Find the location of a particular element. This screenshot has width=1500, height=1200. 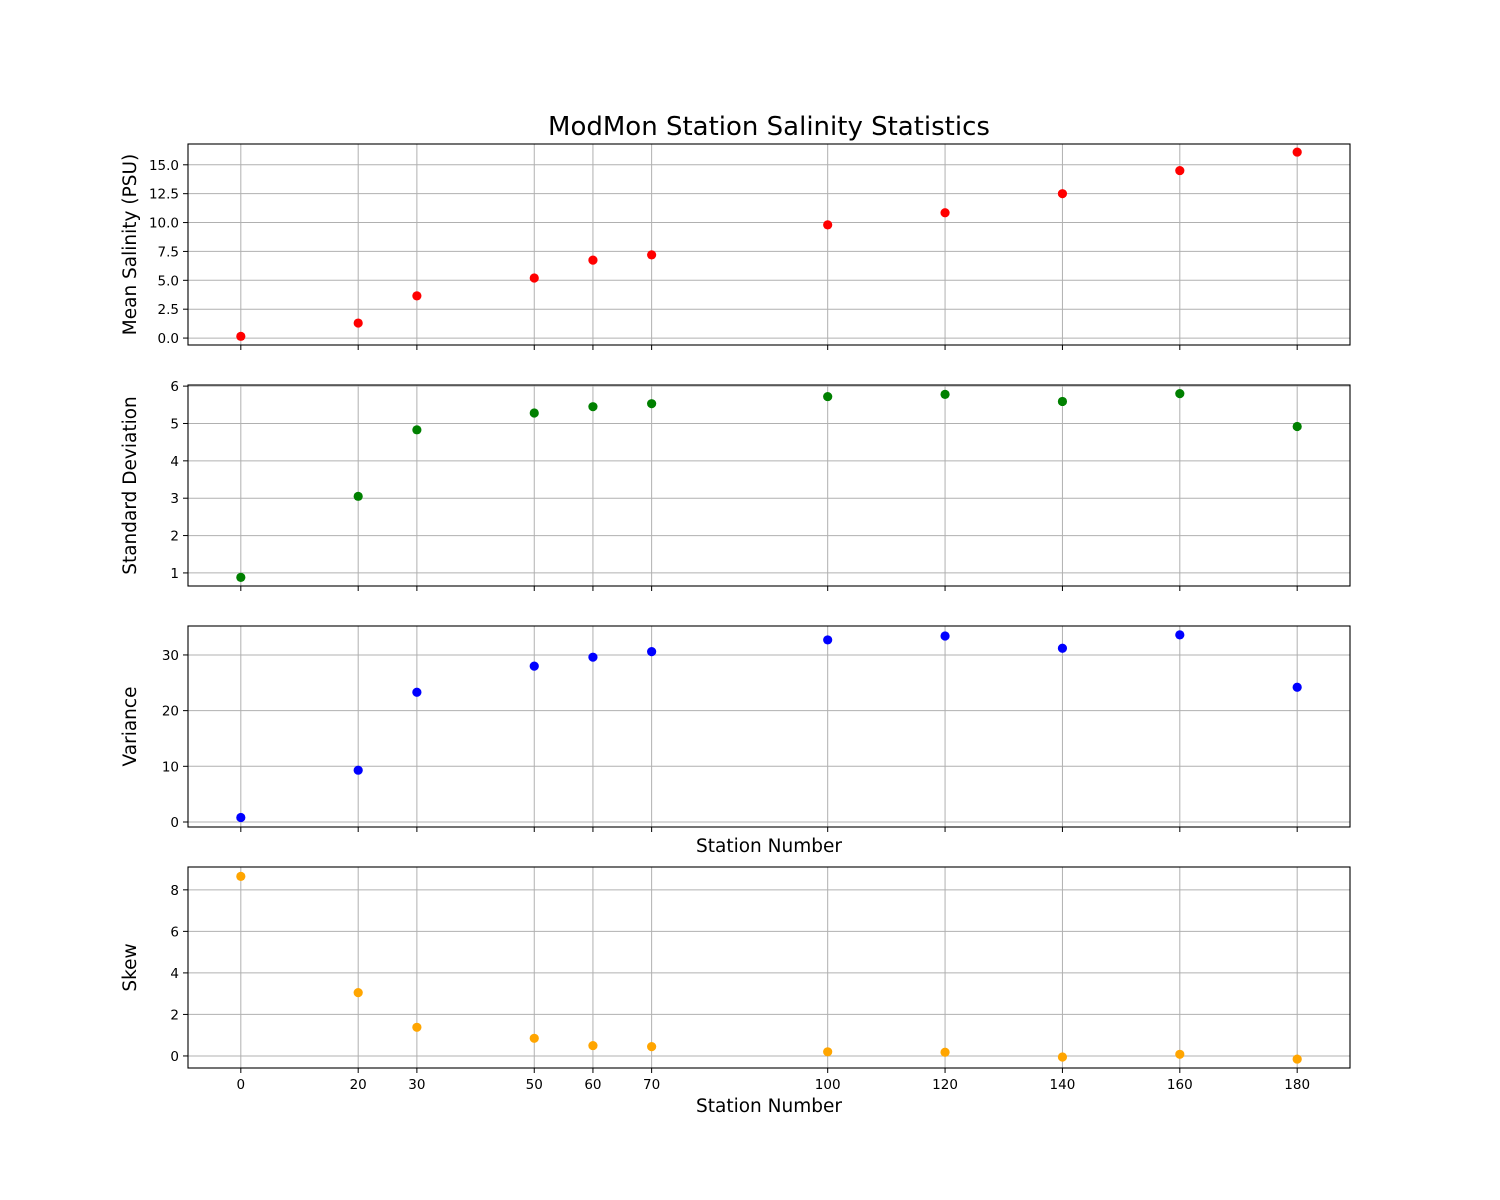

x-tick-label: 180 is located at coordinates (1297, 1085).